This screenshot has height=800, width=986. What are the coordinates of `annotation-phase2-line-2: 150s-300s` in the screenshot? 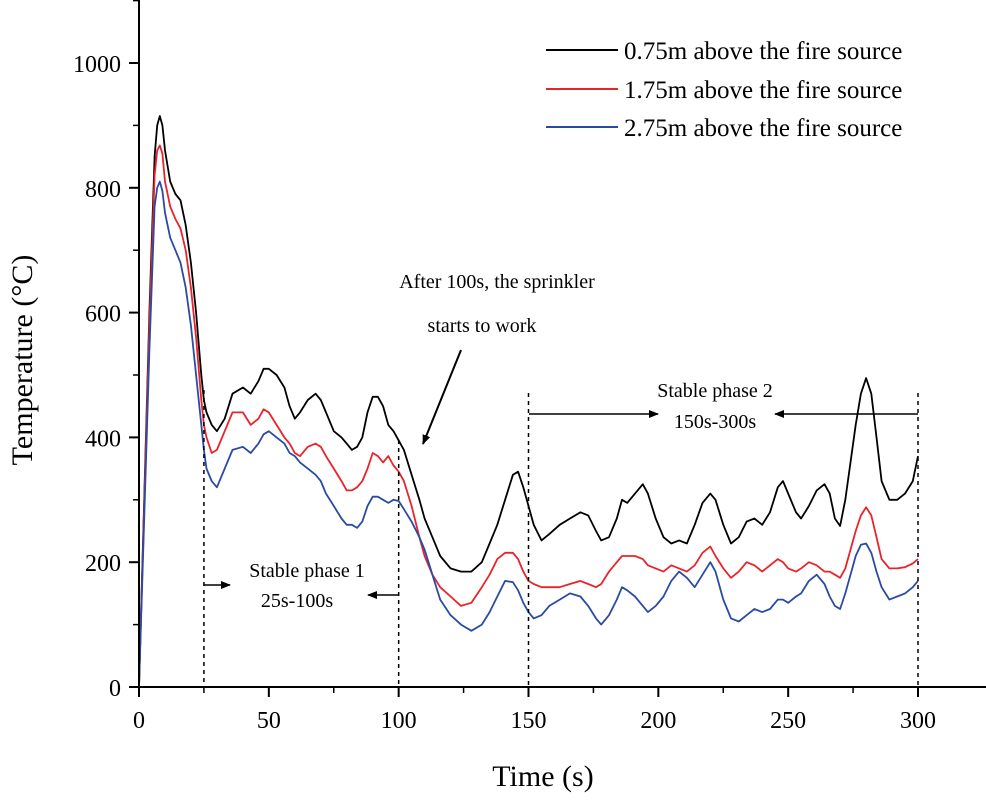 It's located at (715, 422).